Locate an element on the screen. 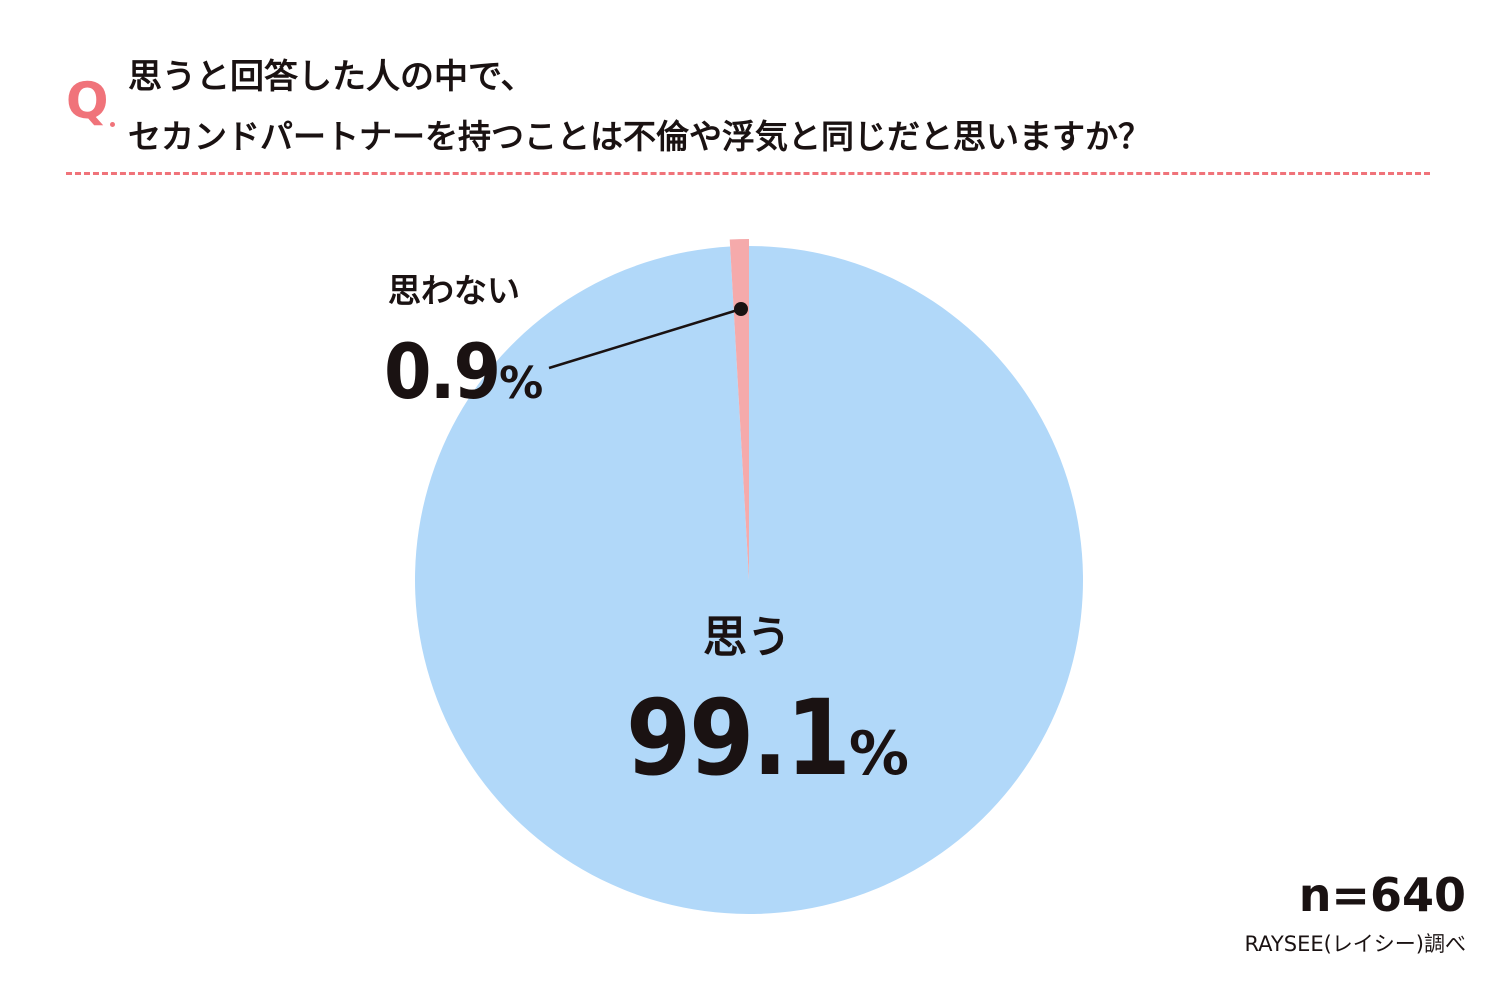 The image size is (1500, 990). question-marker-dot is located at coordinates (112, 124).